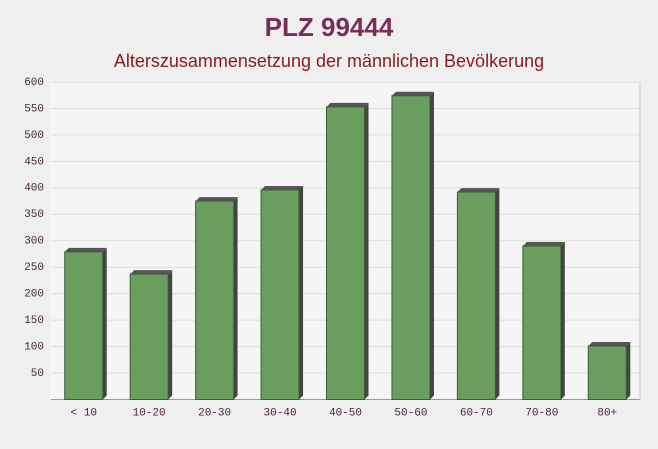 The image size is (658, 449). I want to click on y-tick-label: 50, so click(37, 374).